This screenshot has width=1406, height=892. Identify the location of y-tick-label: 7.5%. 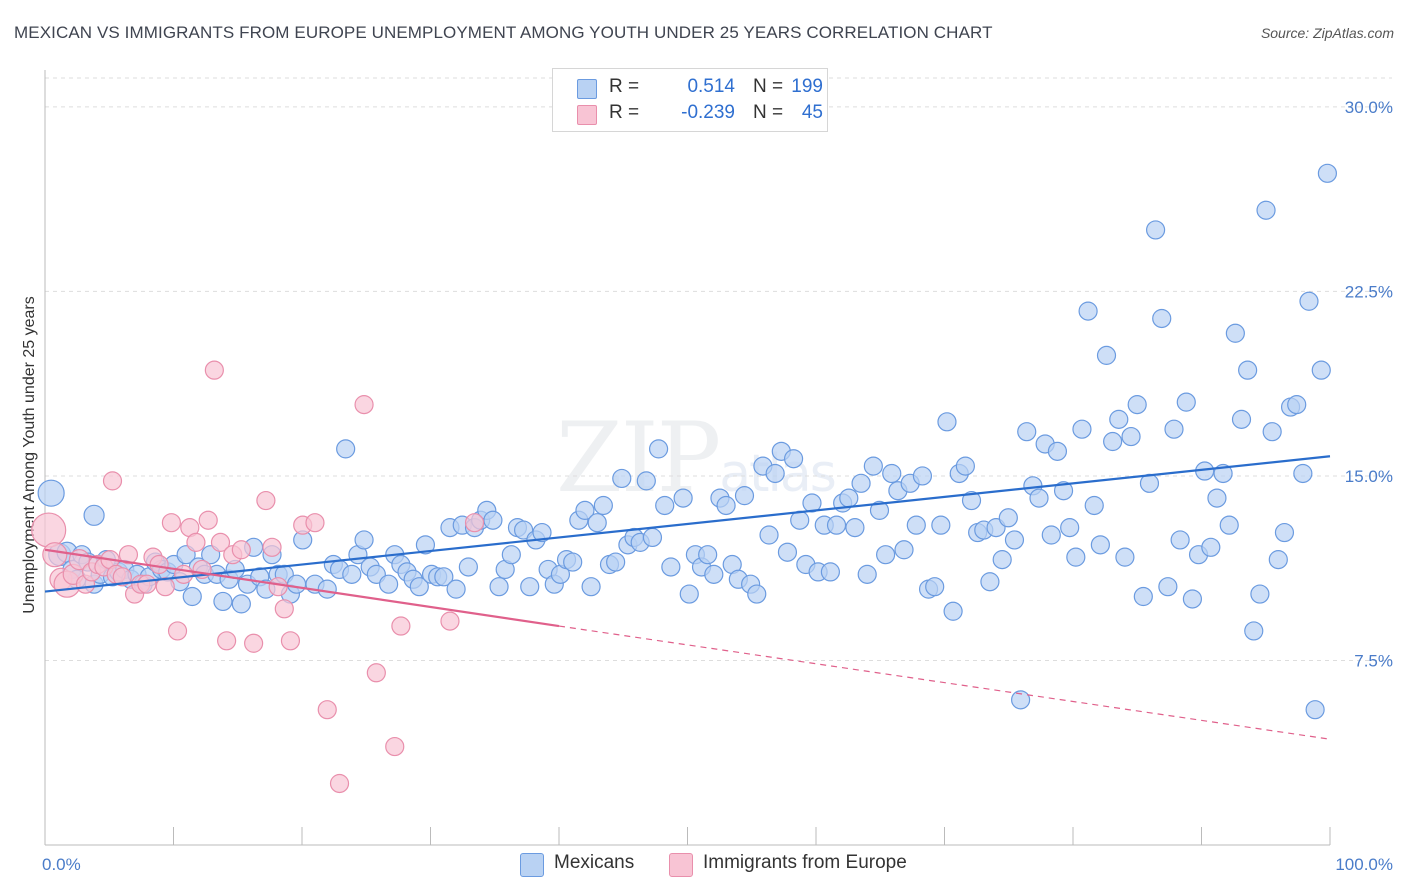
(1373, 660).